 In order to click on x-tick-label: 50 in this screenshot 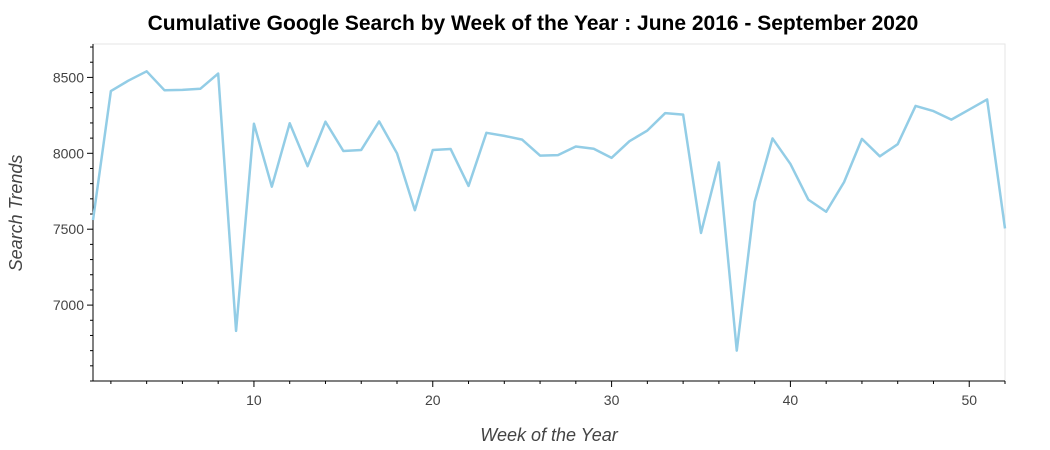, I will do `click(969, 400)`.